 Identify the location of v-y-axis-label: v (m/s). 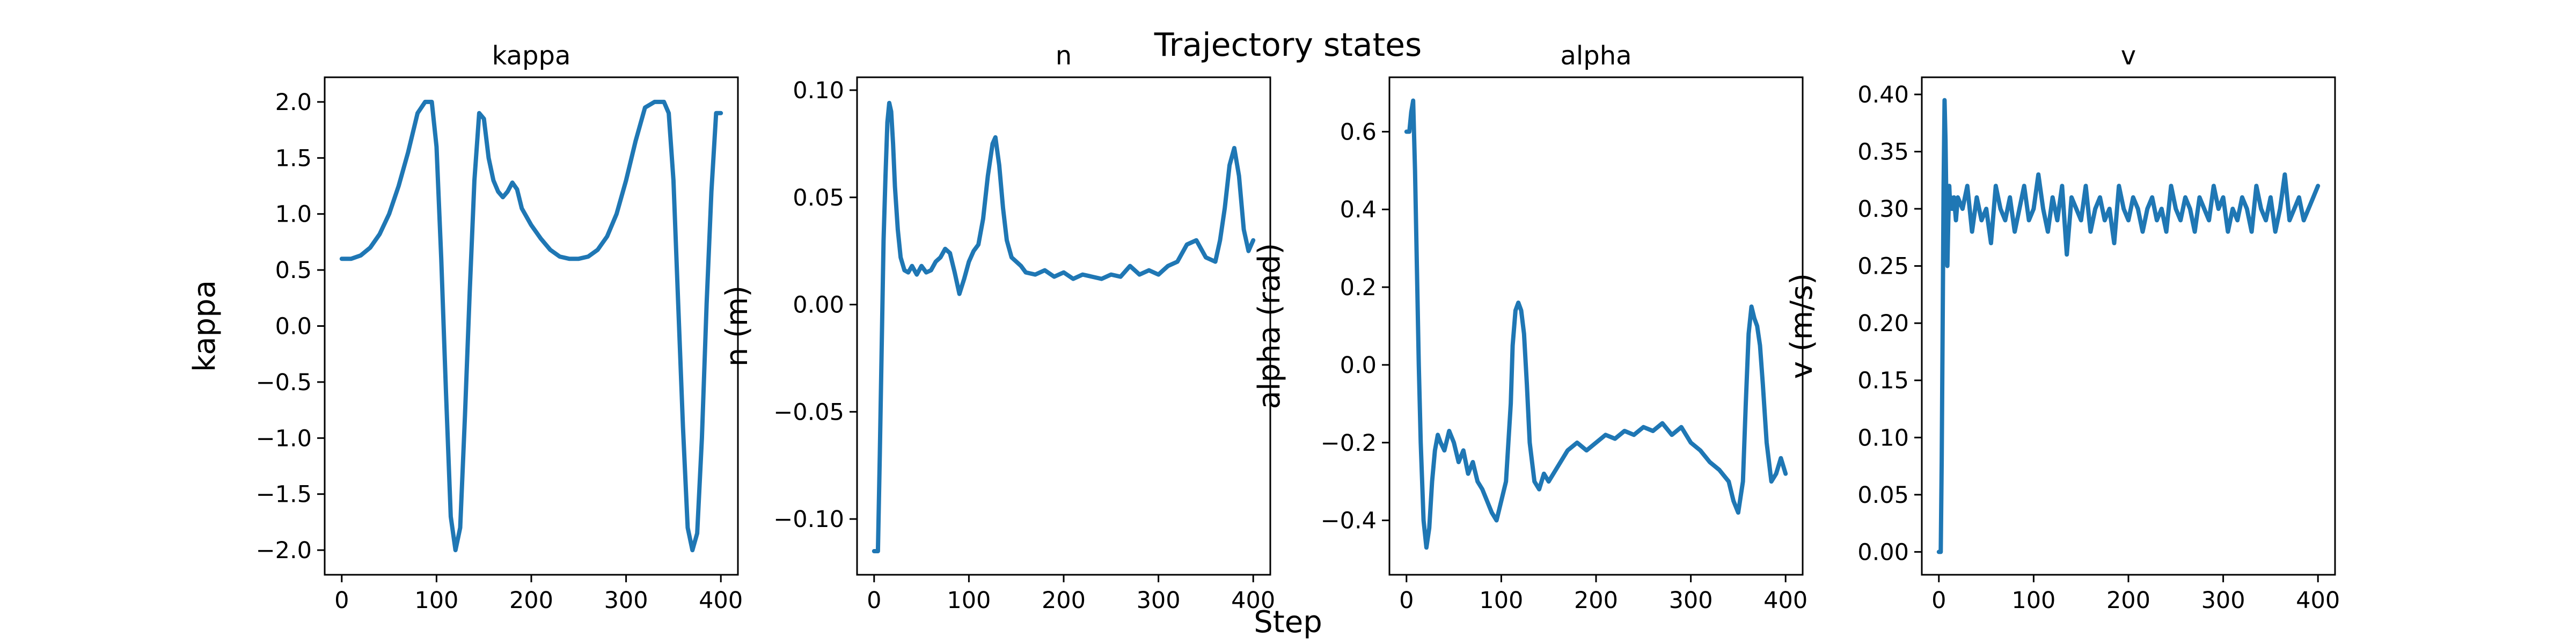
(1801, 326).